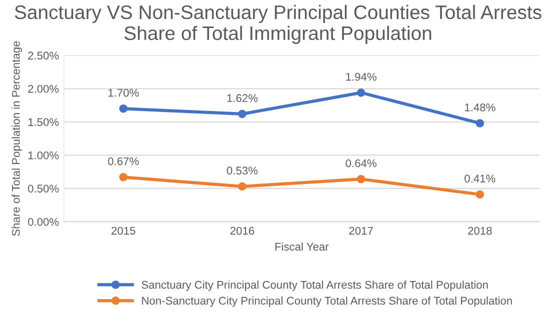 This screenshot has height=326, width=556. I want to click on legend-label: Sanctuary City Principal County Total Arrests Share of Total Population, so click(315, 285).